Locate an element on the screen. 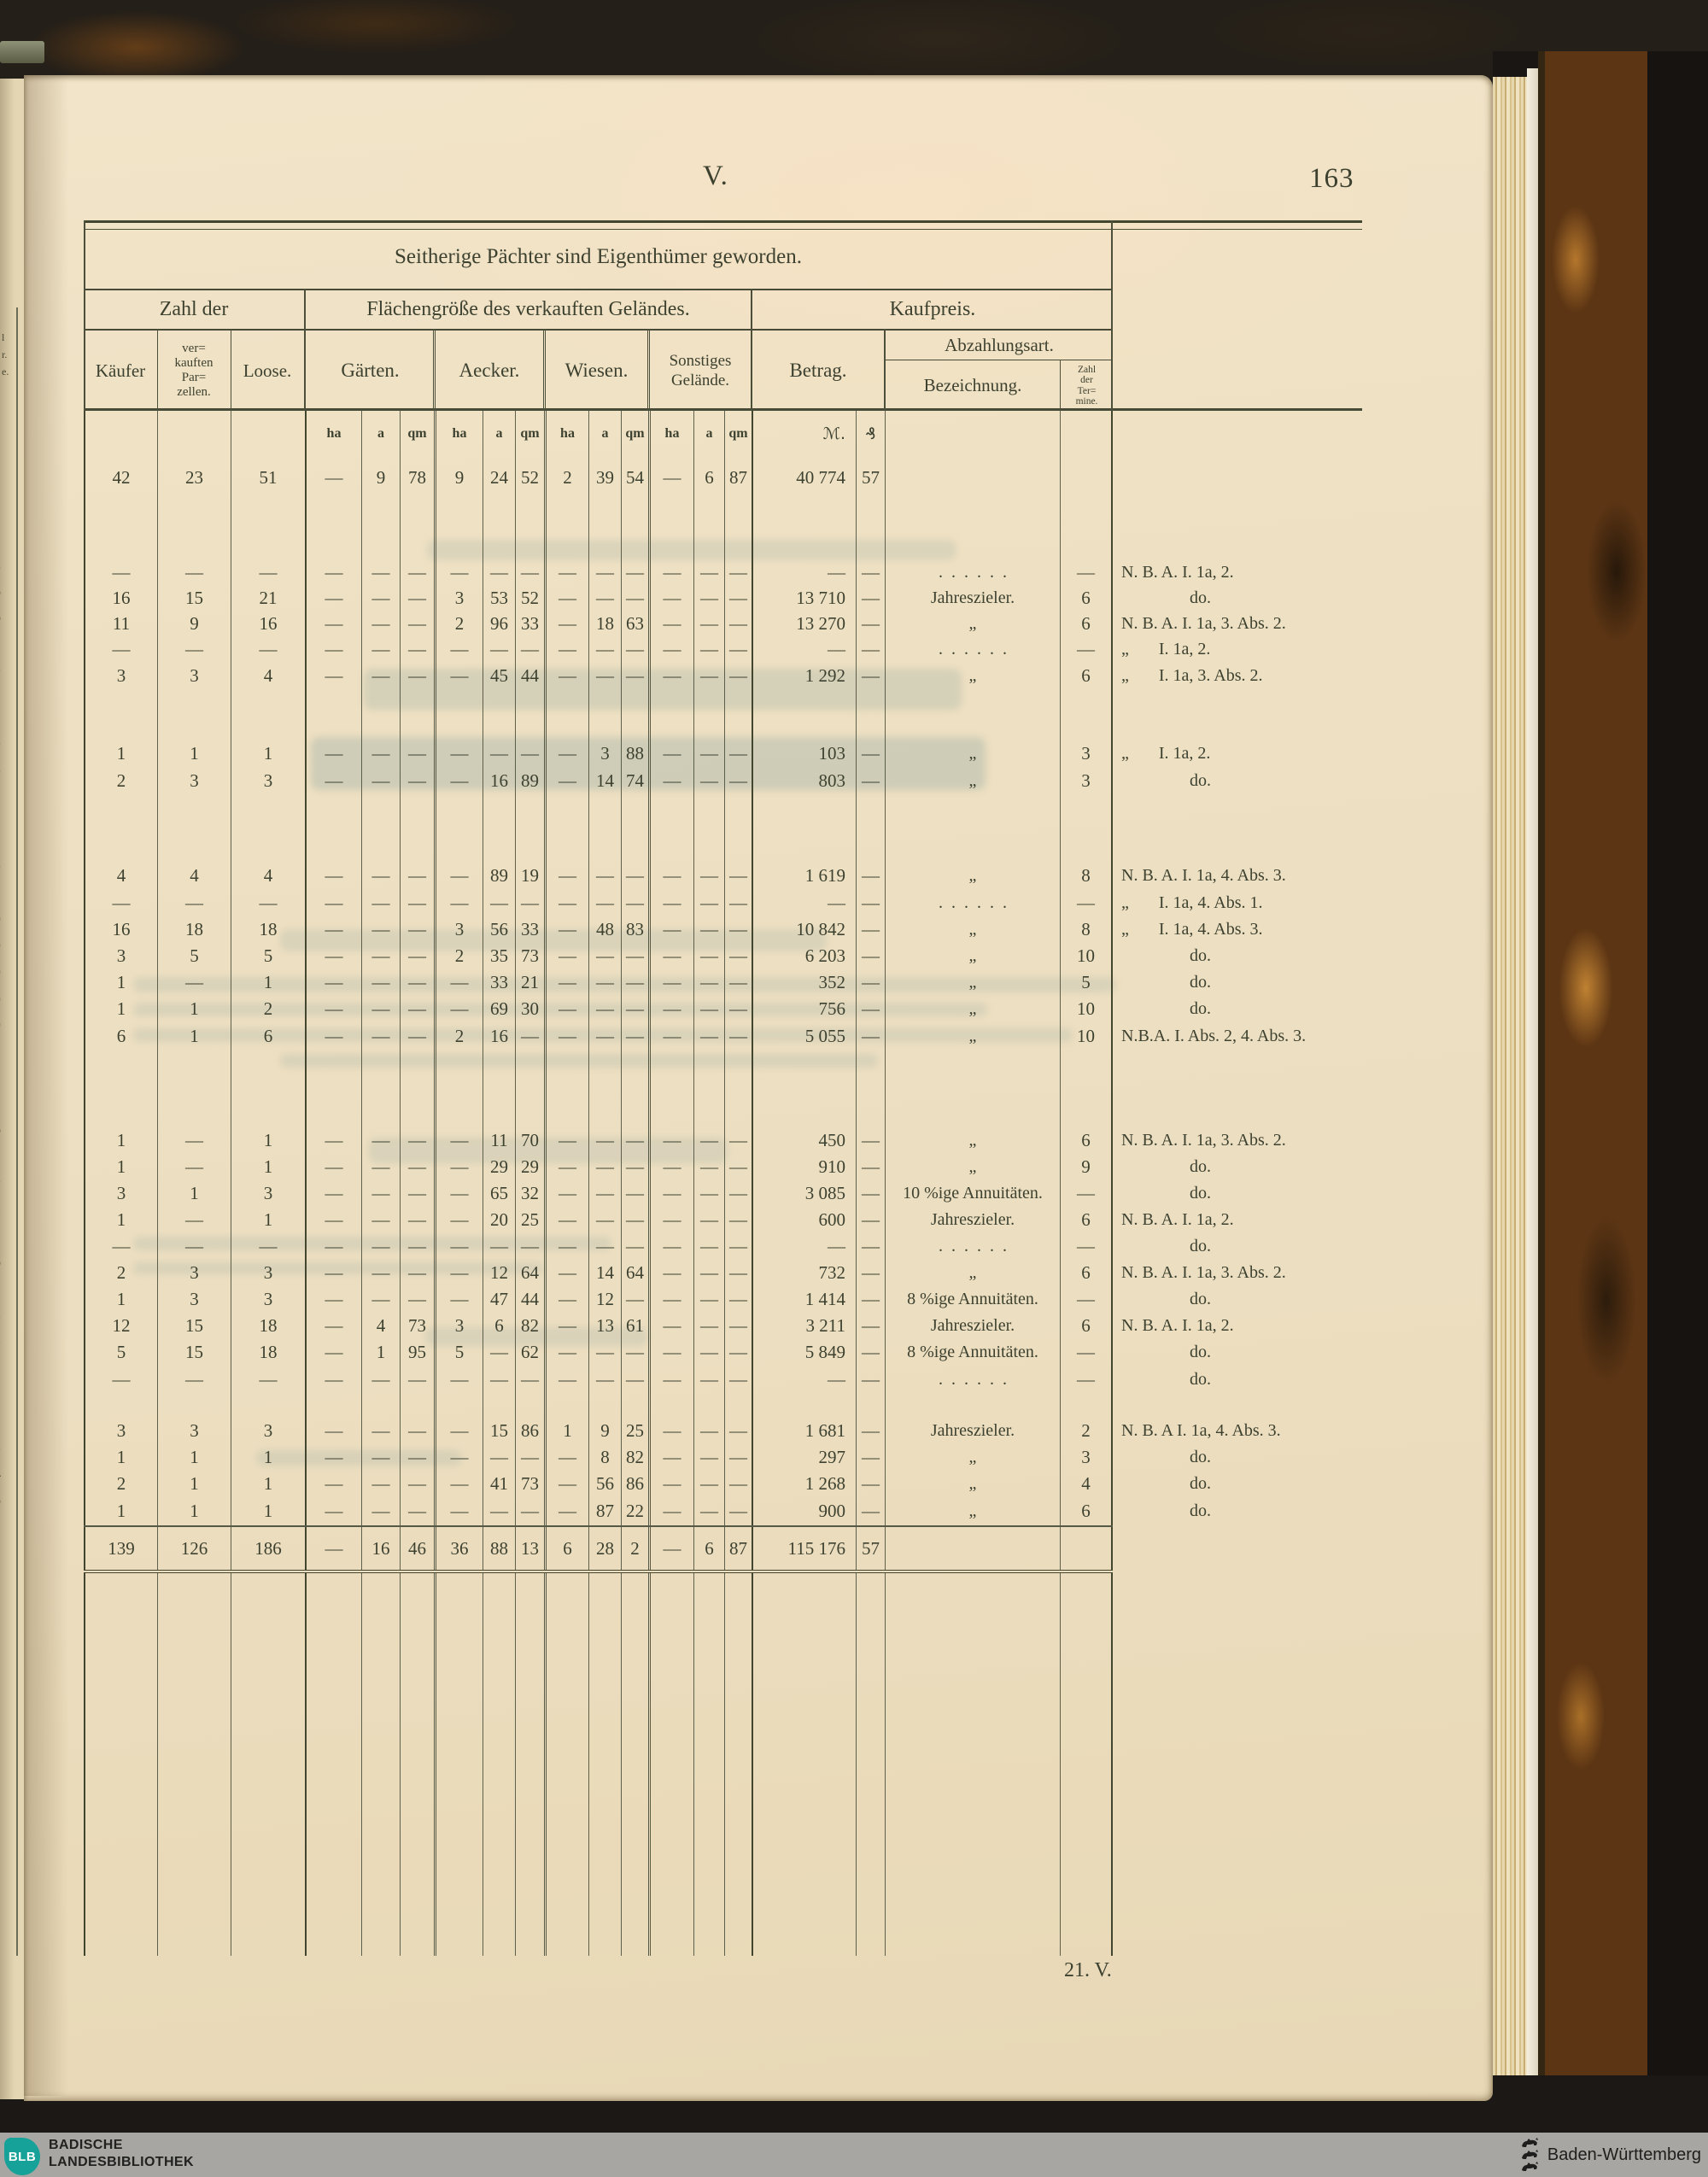 The height and width of the screenshot is (2177, 1708). note-cell is located at coordinates (1241, 714).